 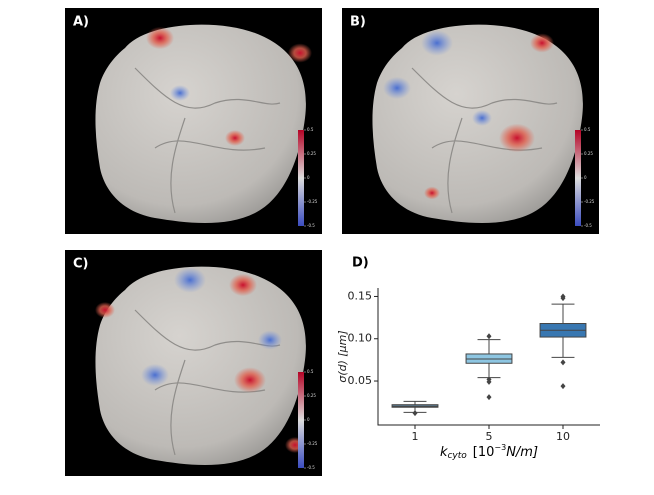 I want to click on y-tick-label: 0.10, so click(x=360, y=338).